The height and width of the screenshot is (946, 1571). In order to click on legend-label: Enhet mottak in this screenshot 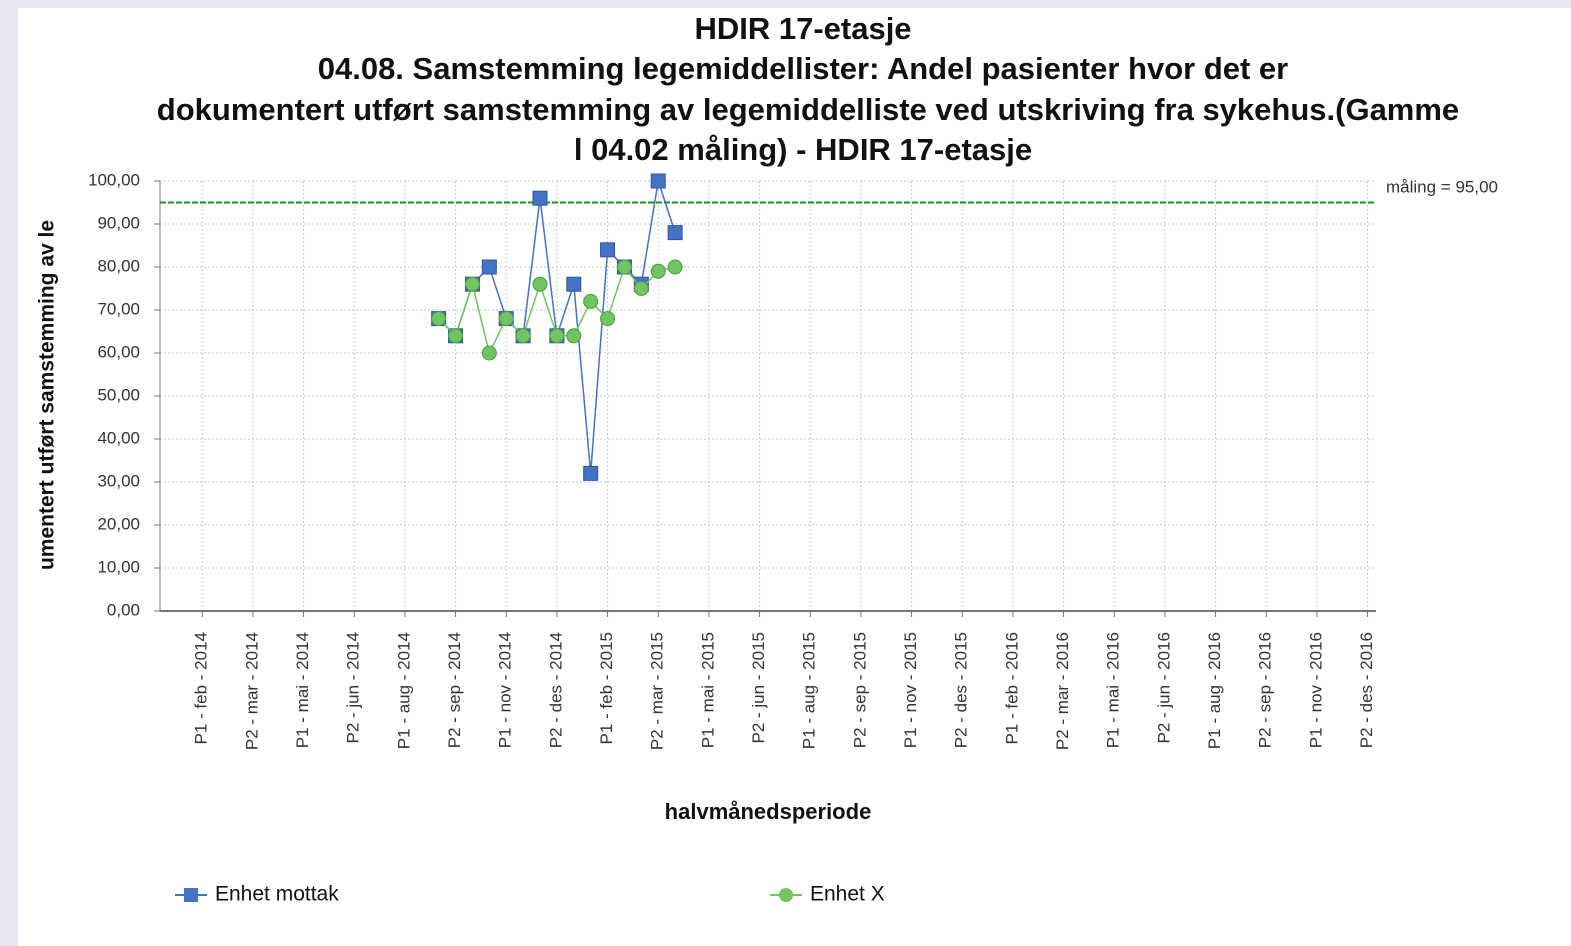, I will do `click(277, 894)`.